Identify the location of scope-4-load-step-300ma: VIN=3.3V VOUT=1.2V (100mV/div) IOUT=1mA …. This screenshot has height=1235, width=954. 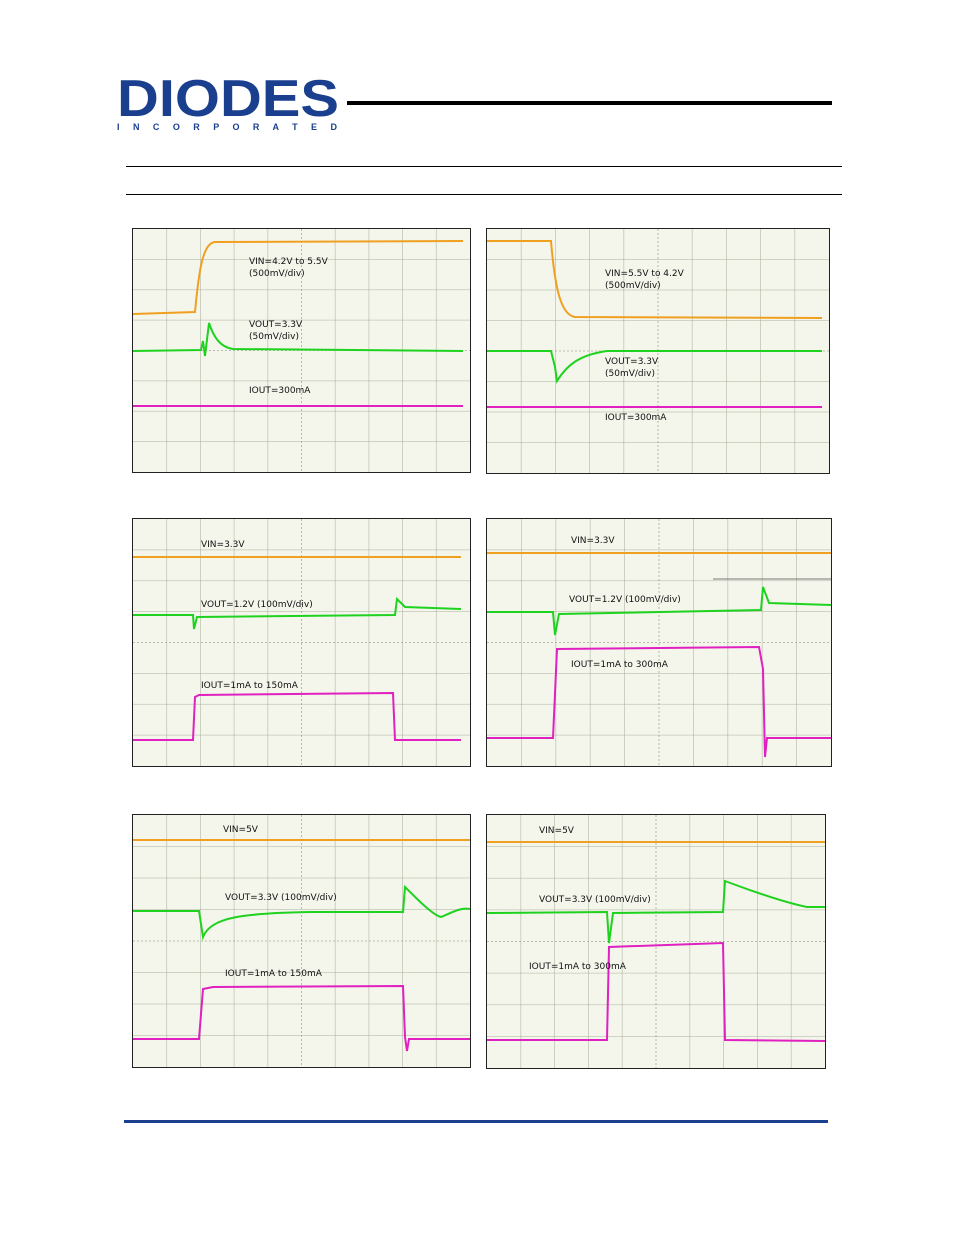
(659, 642).